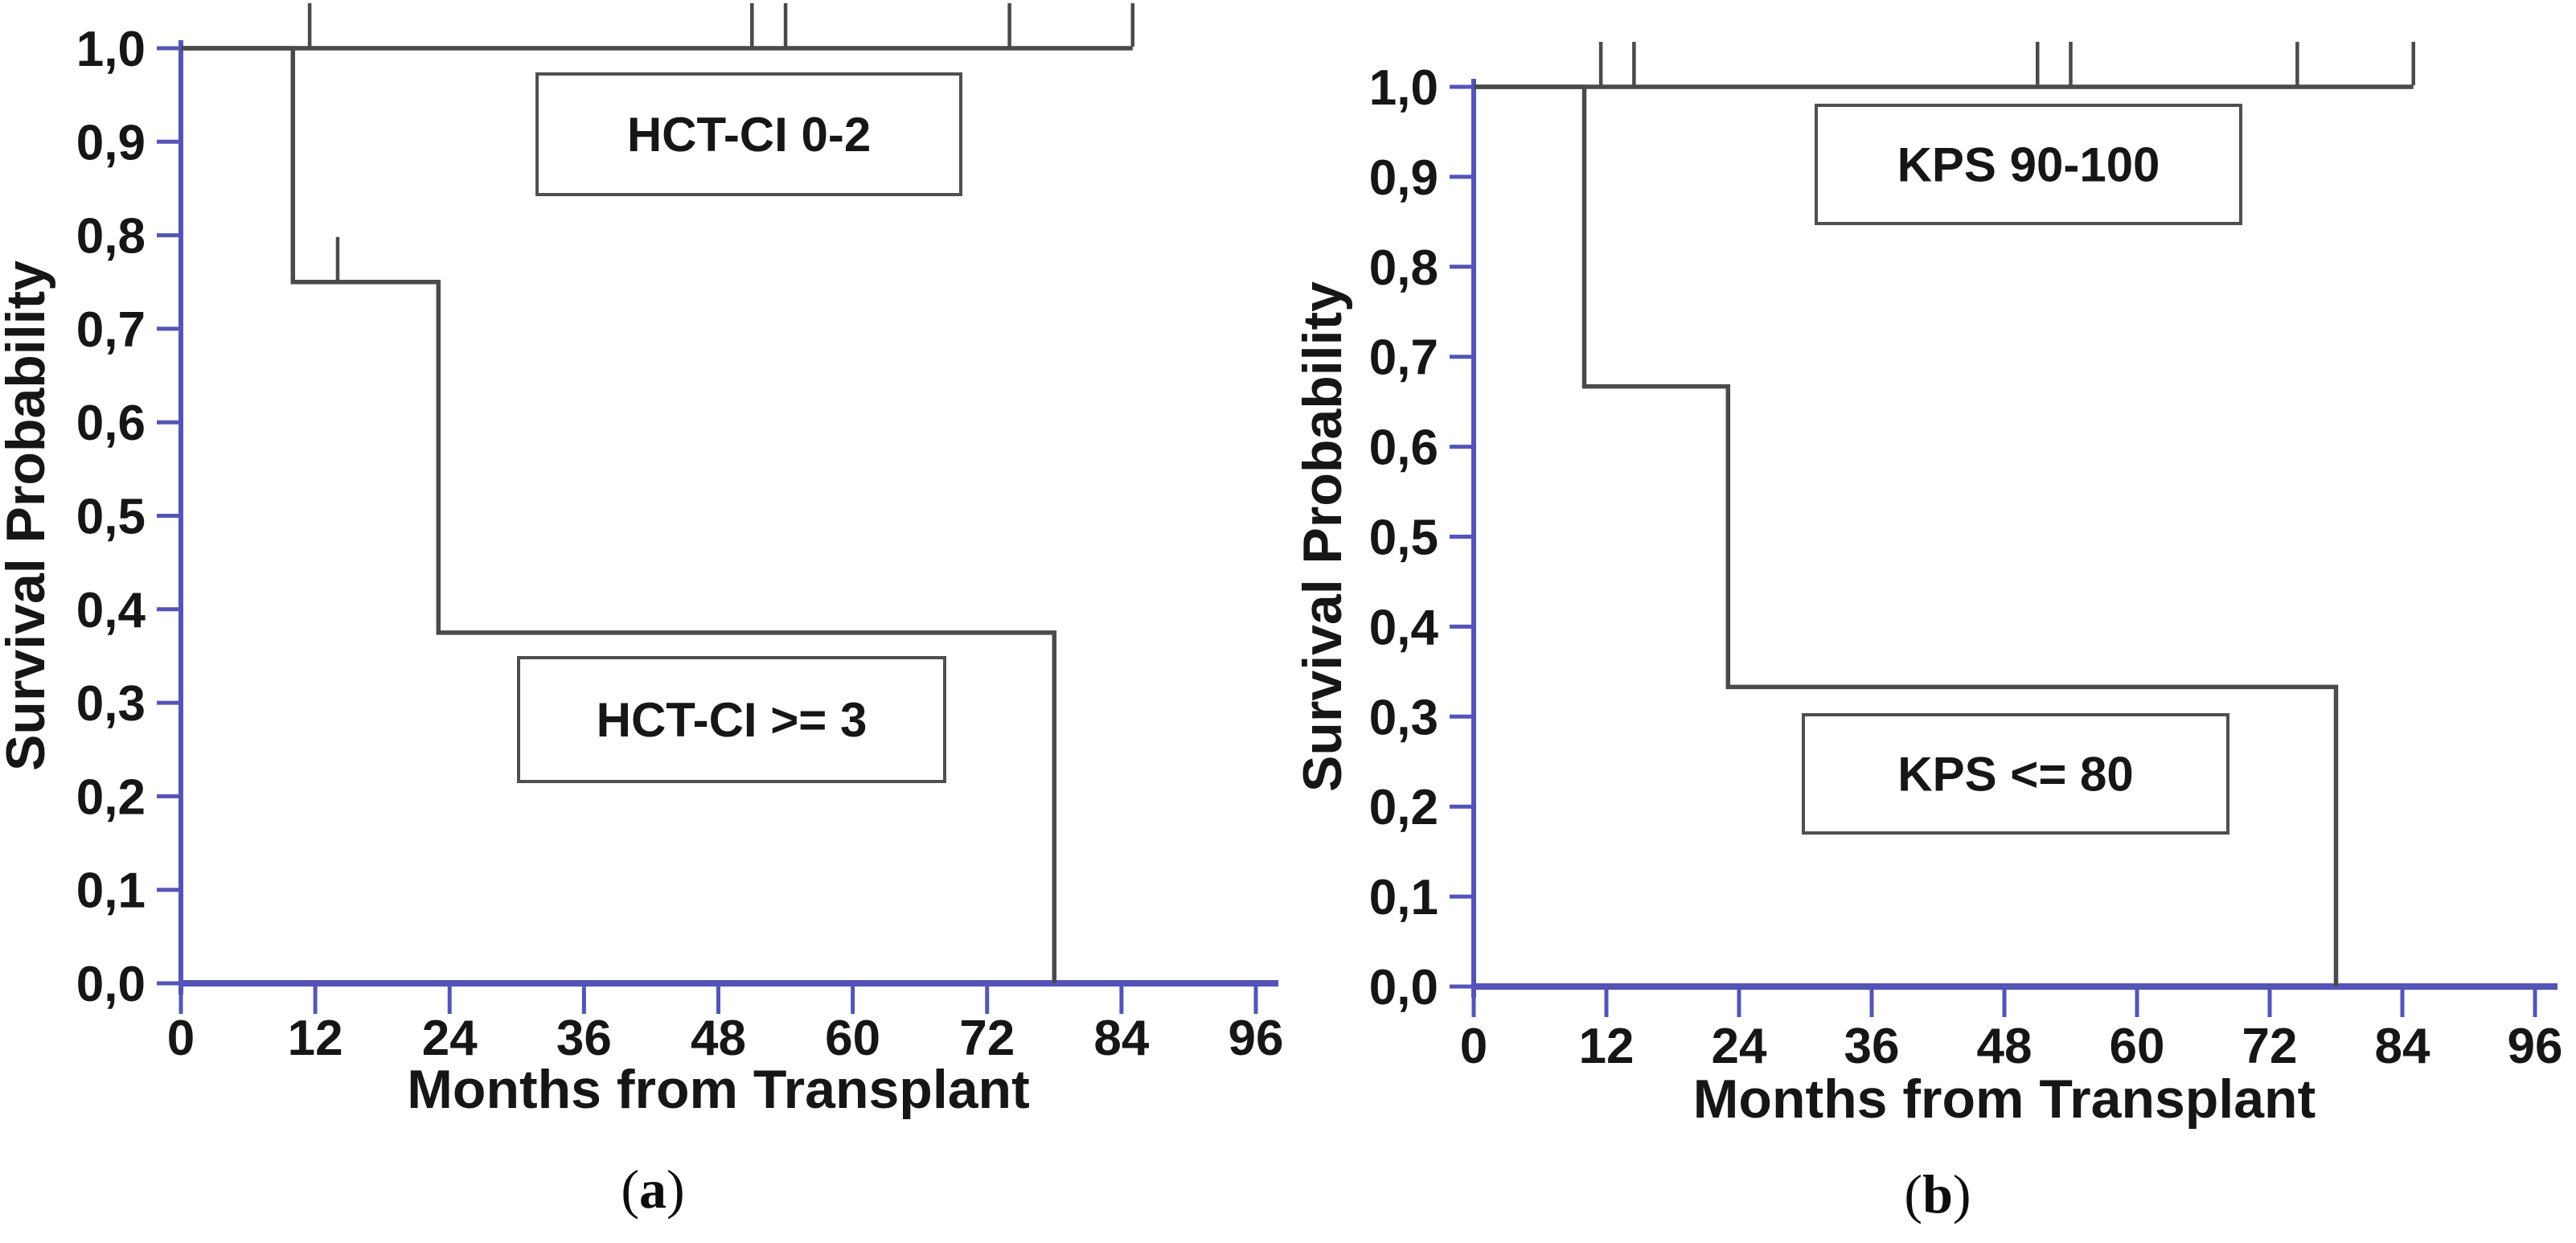 The width and height of the screenshot is (2576, 1243). I want to click on caption-b-open: (, so click(1914, 1194).